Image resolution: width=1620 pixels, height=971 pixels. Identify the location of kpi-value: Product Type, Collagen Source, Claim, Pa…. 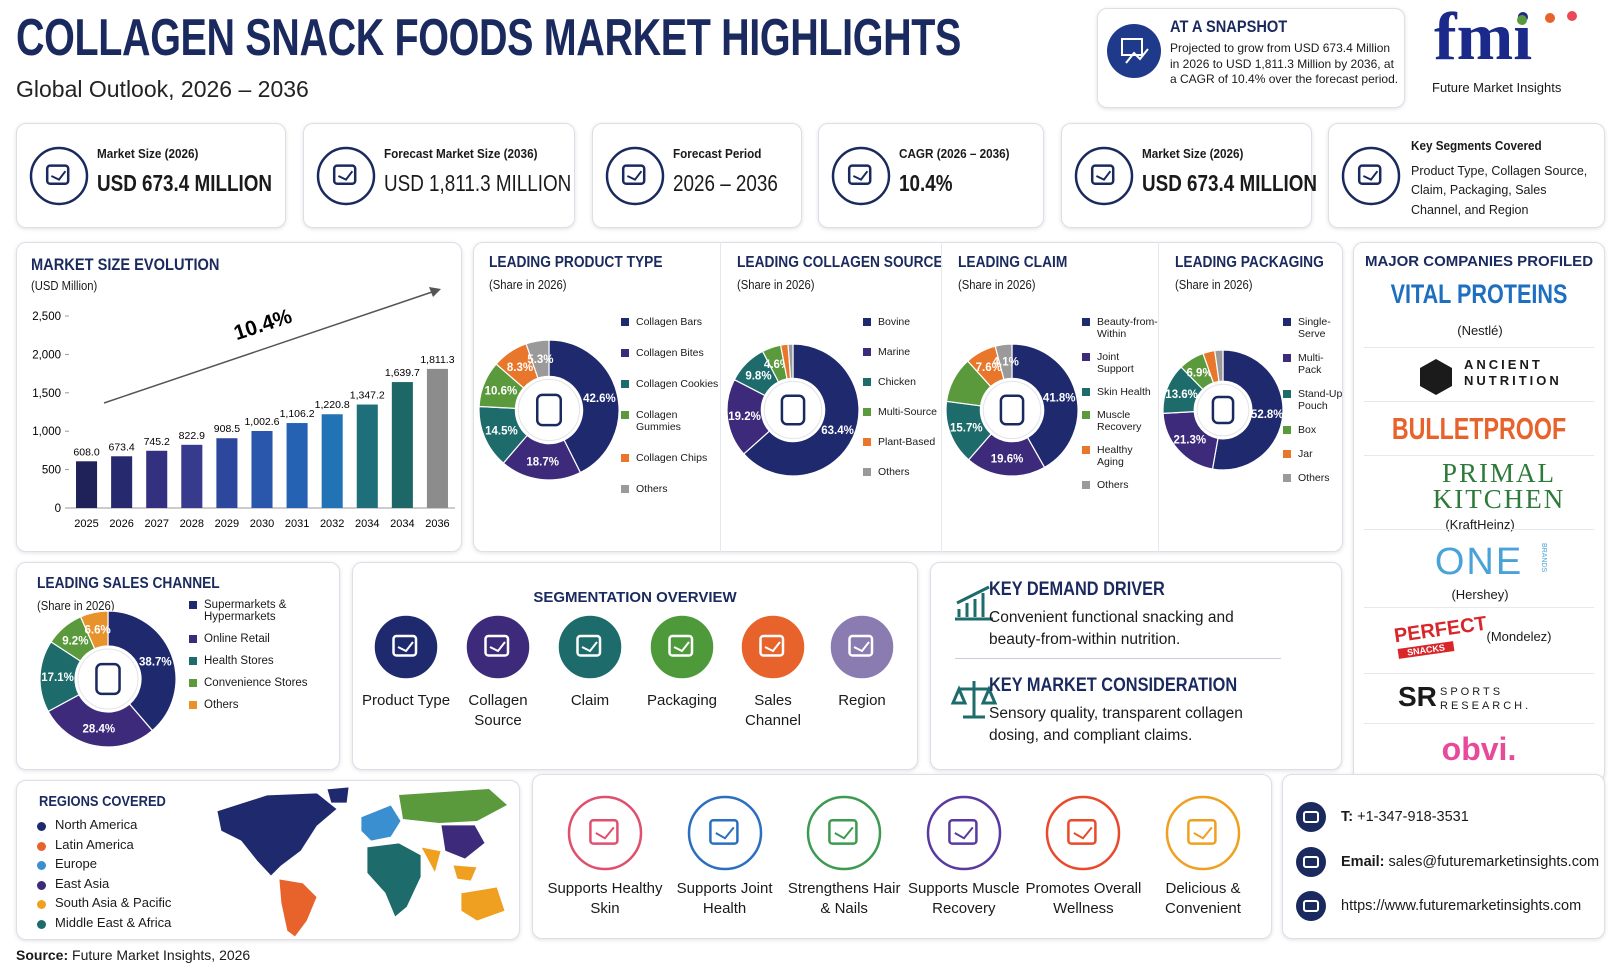
(1499, 190).